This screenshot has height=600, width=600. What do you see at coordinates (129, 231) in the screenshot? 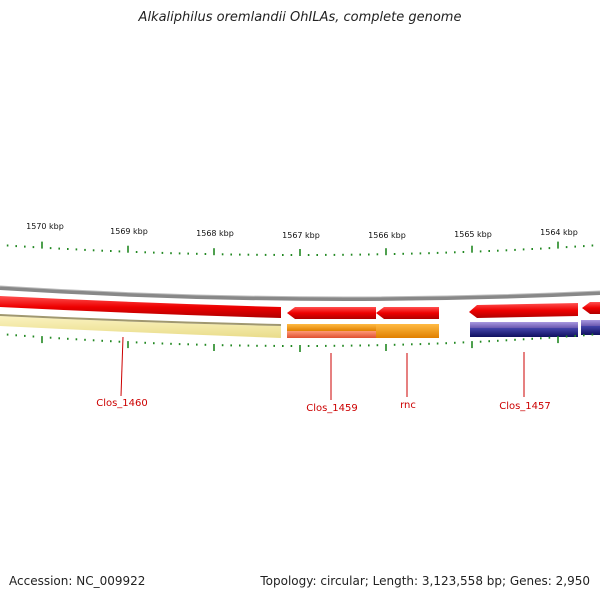
I see `ruler-label-1569: 1569 kbp` at bounding box center [129, 231].